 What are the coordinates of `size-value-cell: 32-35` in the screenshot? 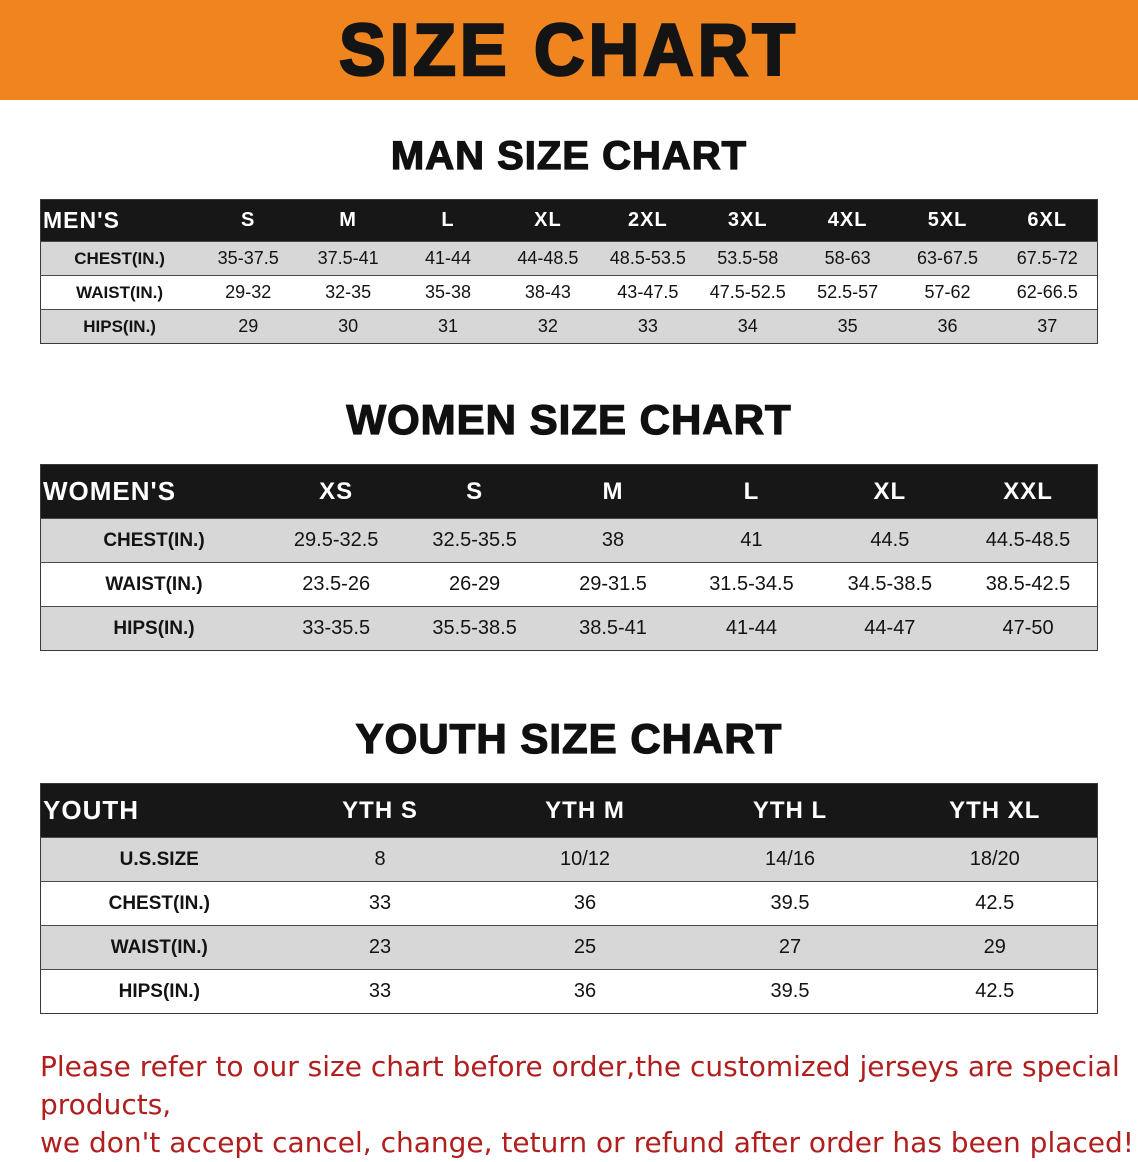 It's located at (348, 292).